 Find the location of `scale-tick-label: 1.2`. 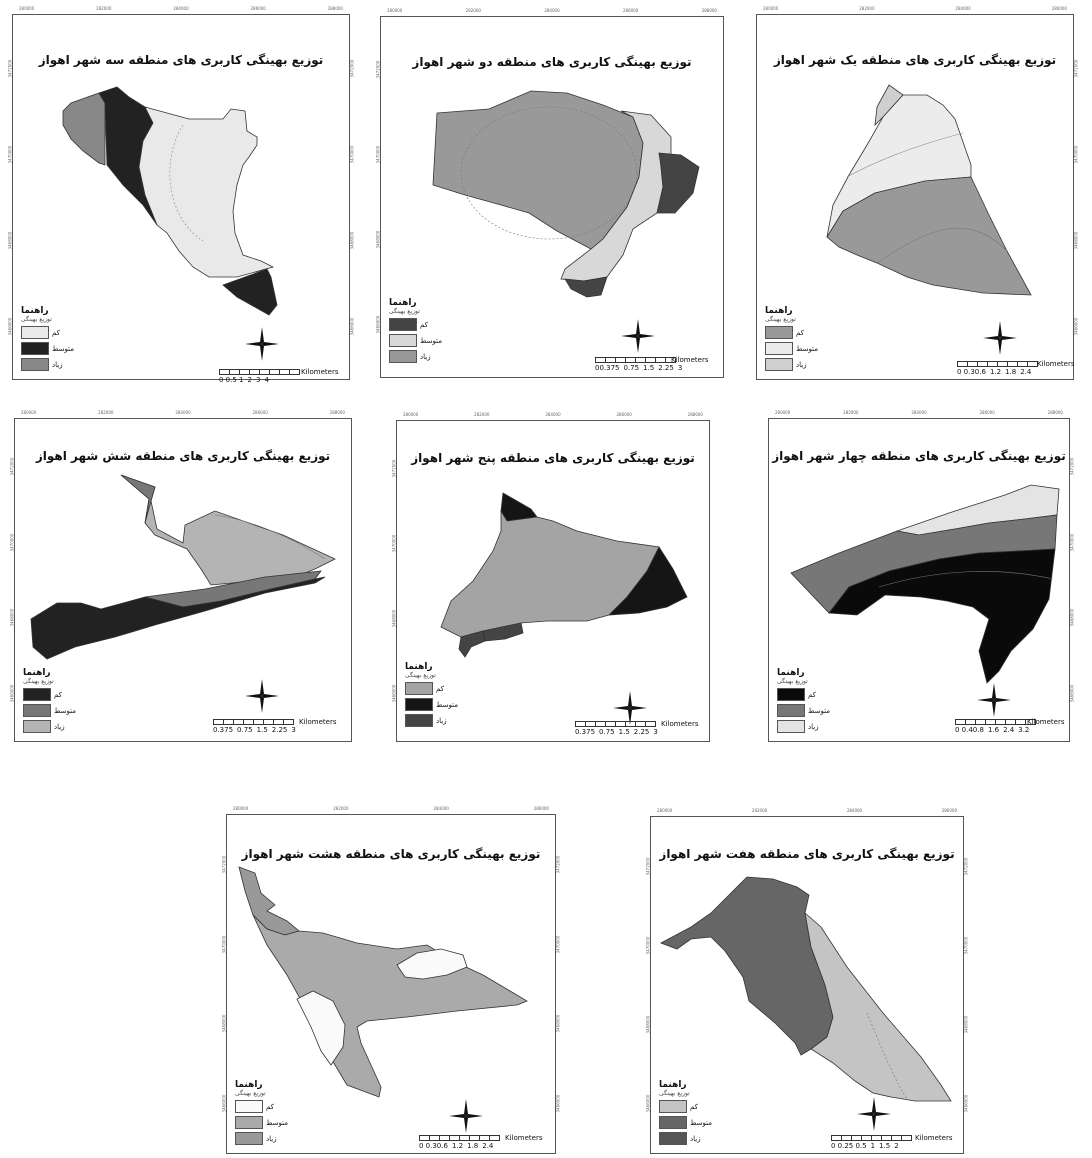

scale-tick-label: 1.2 is located at coordinates (995, 372).